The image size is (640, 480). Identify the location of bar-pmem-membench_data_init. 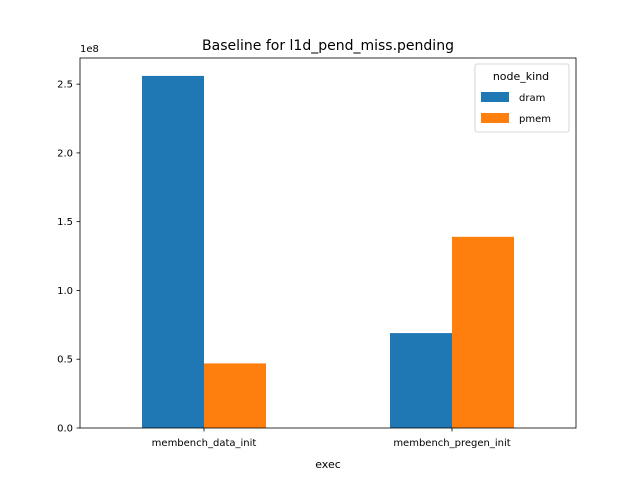
(235, 395).